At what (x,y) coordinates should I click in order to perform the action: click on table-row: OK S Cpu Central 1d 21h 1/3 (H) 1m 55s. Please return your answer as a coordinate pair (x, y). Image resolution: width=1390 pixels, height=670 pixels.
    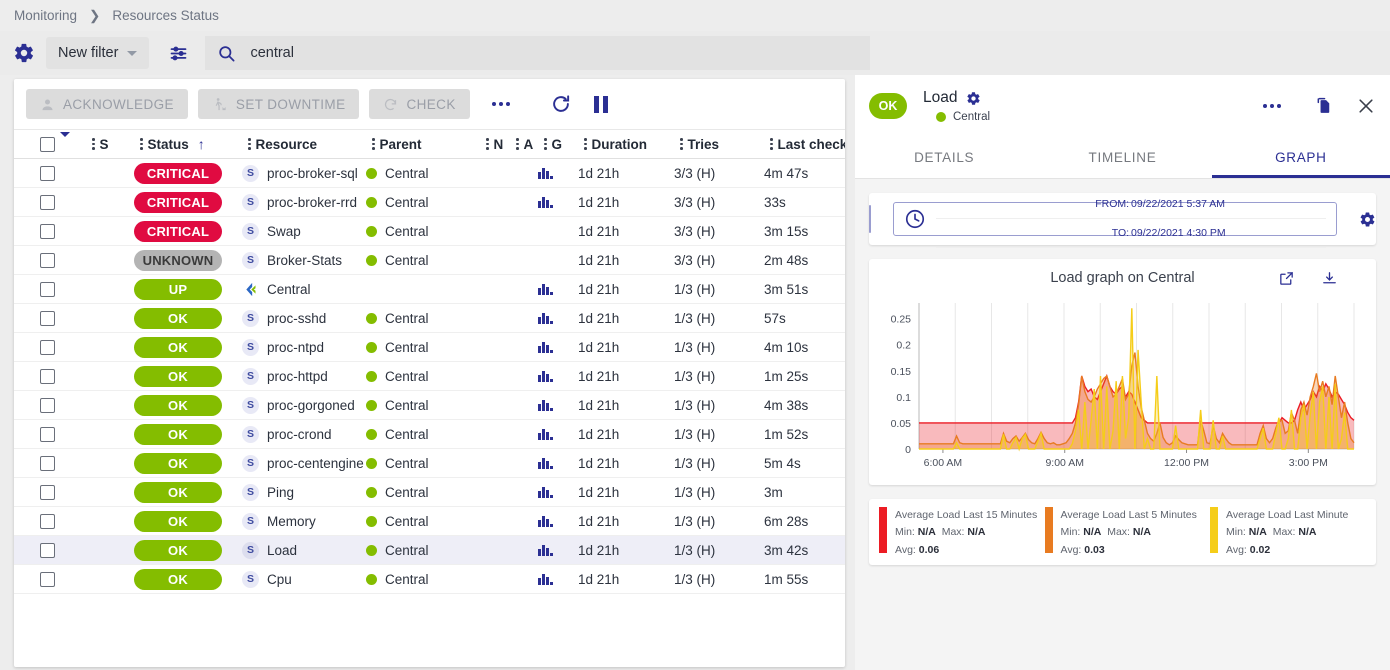
    Looking at the image, I should click on (429, 579).